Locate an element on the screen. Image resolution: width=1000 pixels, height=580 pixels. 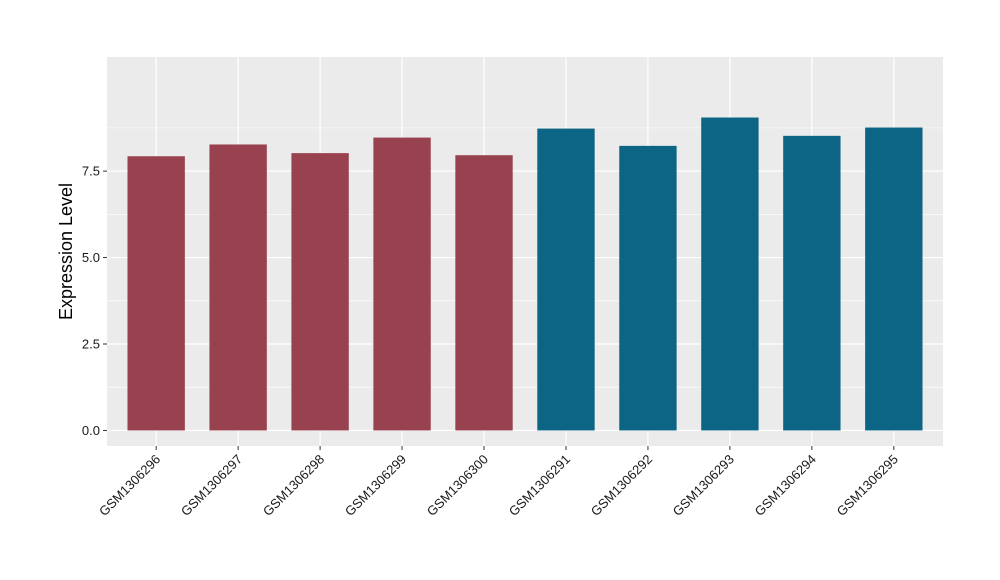
bar-GSM1306297 is located at coordinates (238, 287).